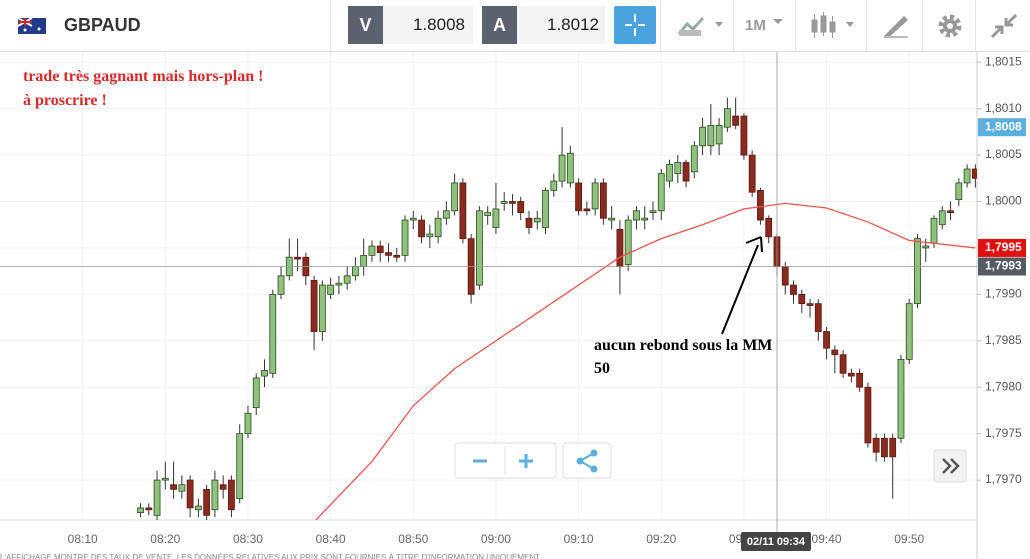  I want to click on zoom-in, so click(526, 461).